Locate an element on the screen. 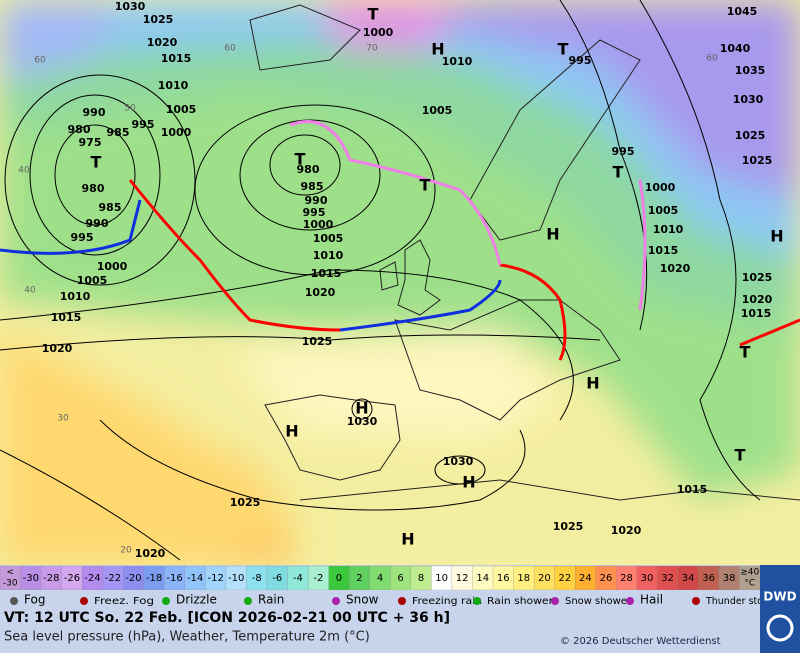  isotherm-label: 30 is located at coordinates (63, 419).